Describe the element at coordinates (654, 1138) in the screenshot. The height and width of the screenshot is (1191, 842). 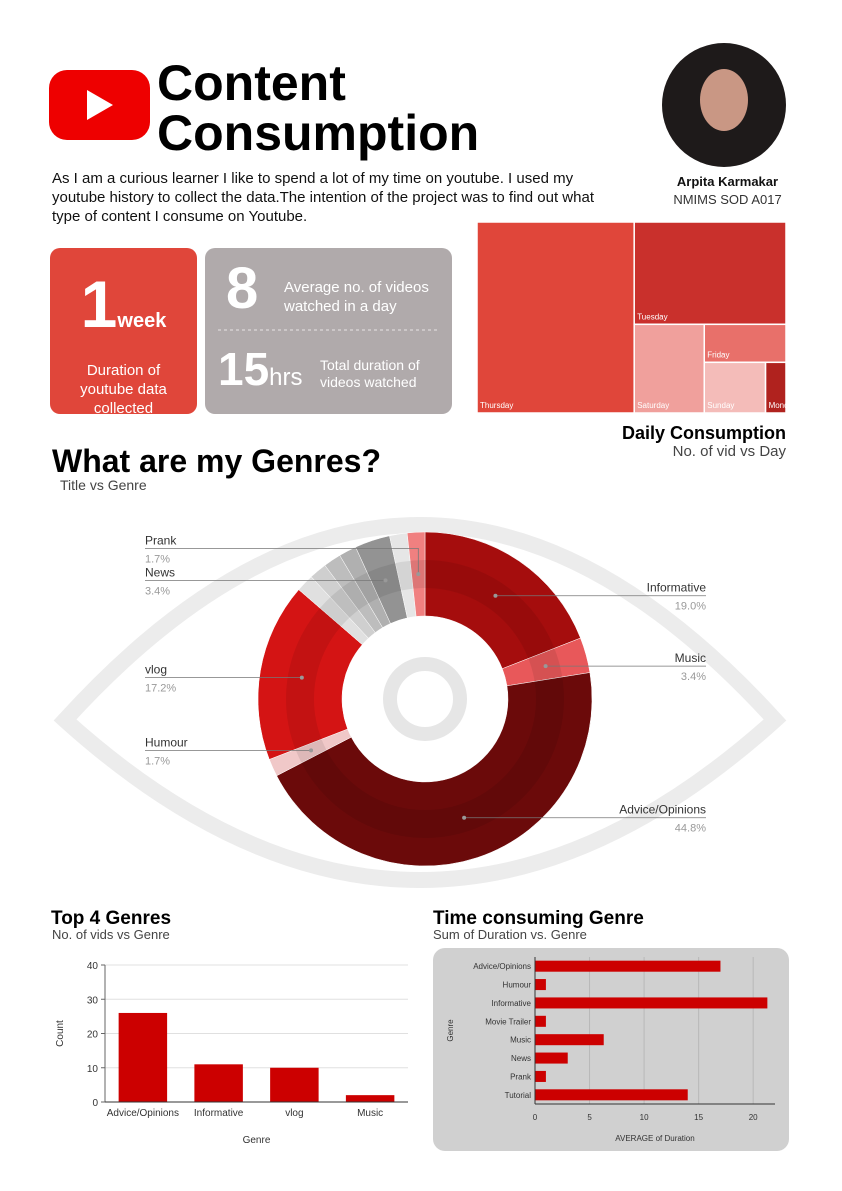
I see `x-axis-label: AVERAGE of Duration` at that location.